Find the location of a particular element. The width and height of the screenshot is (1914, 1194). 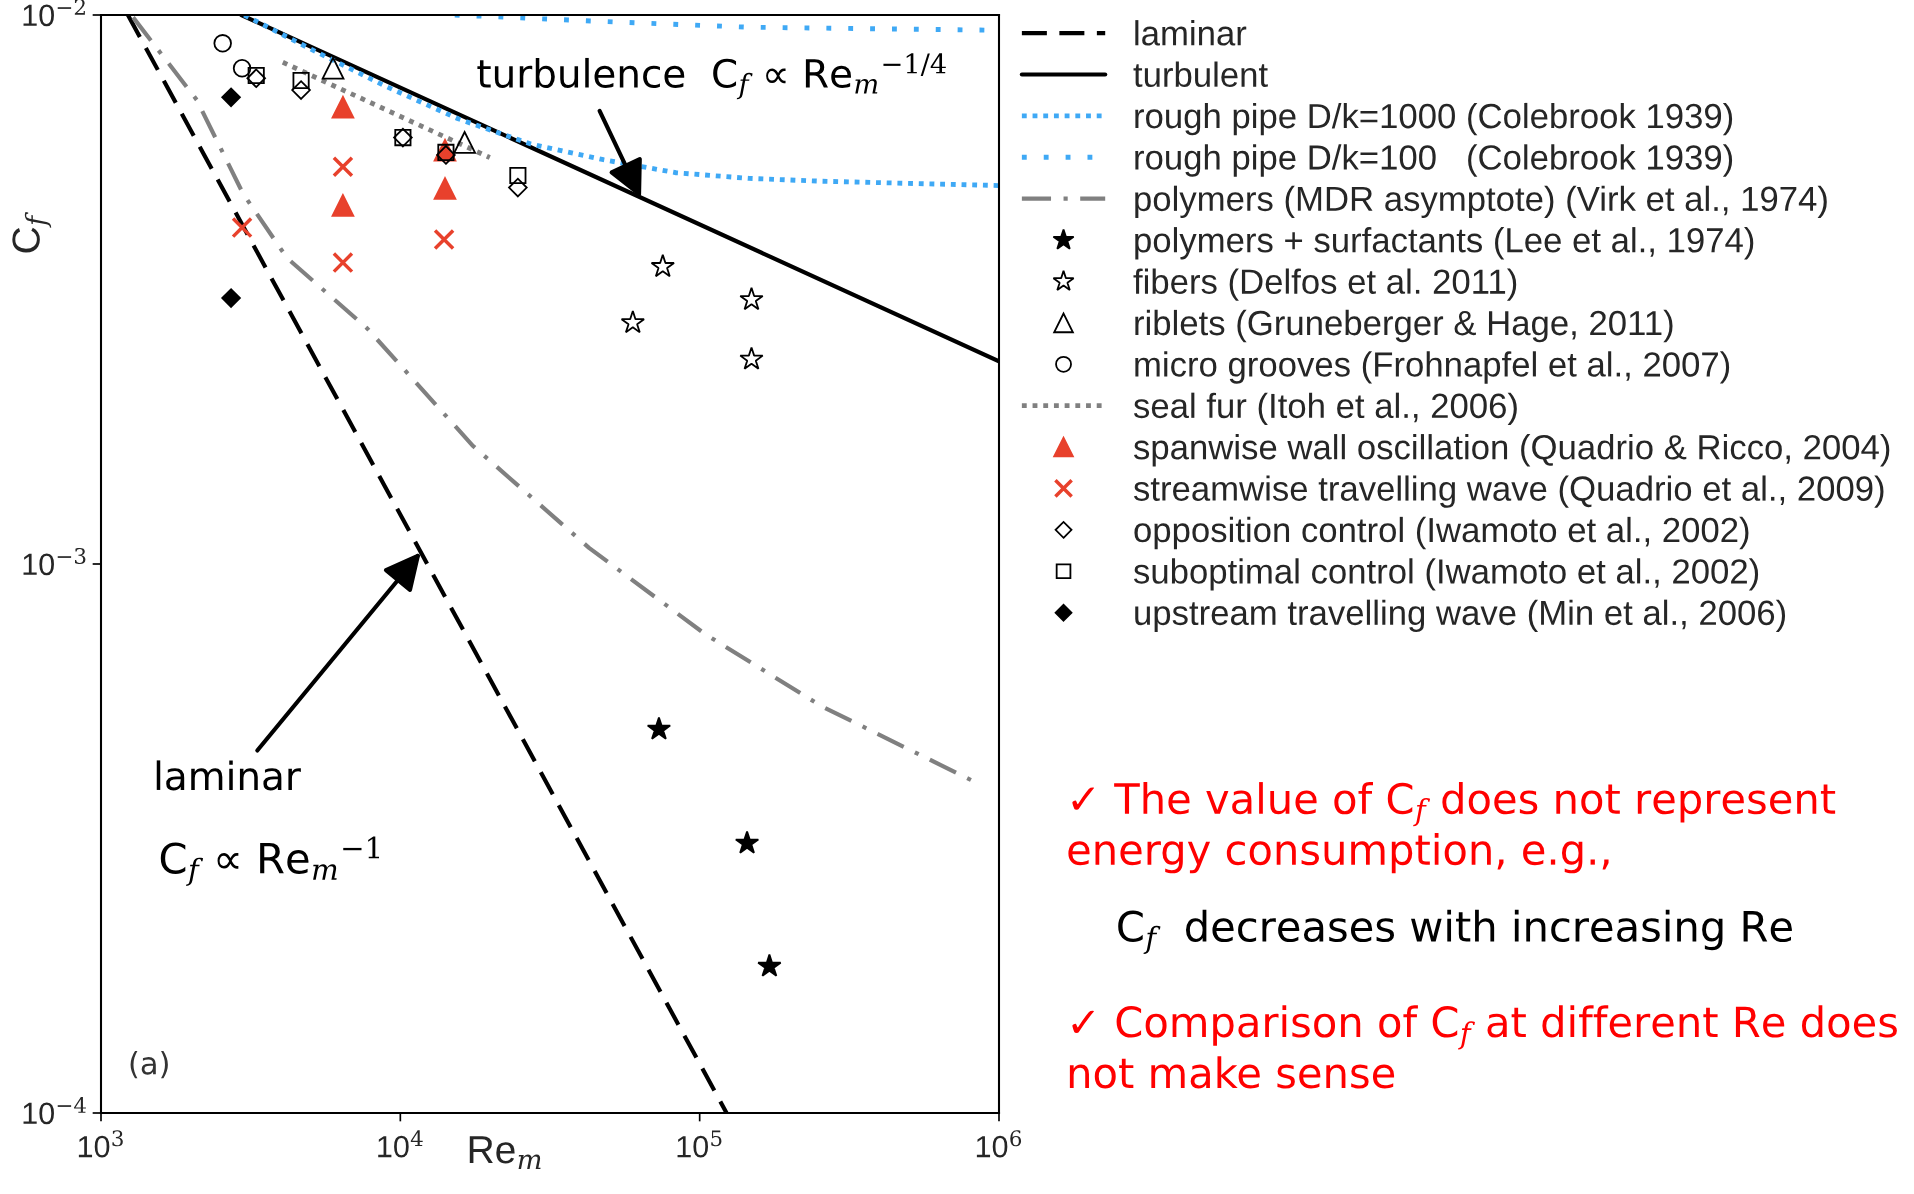

legend-label: upstream travelling wave (Min et al., 2006) is located at coordinates (1460, 616).